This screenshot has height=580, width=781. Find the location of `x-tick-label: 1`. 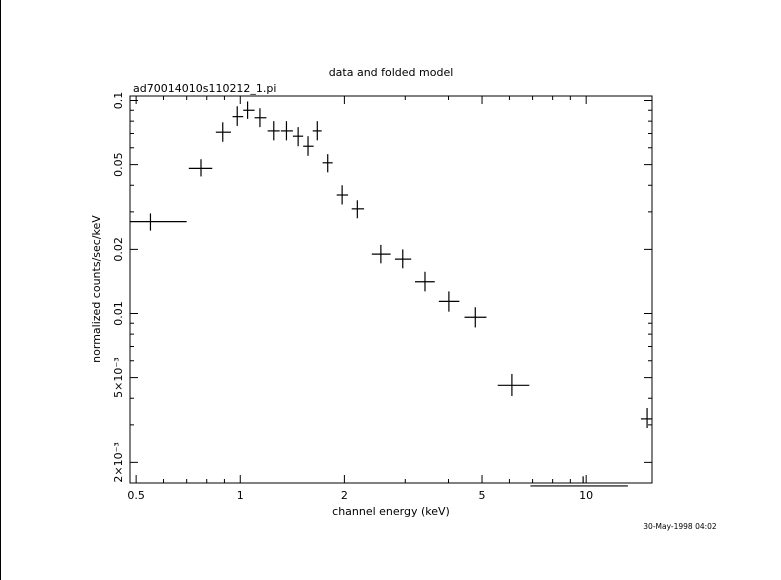

x-tick-label: 1 is located at coordinates (240, 495).